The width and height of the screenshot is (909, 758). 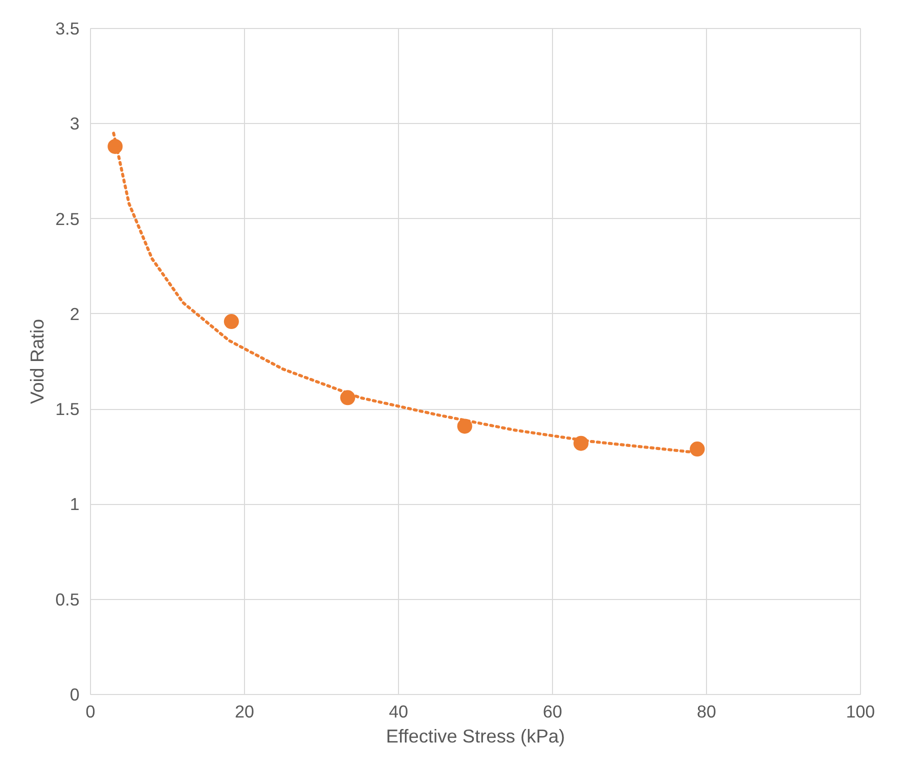 I want to click on y-tick-label: 2.5, so click(x=67, y=218).